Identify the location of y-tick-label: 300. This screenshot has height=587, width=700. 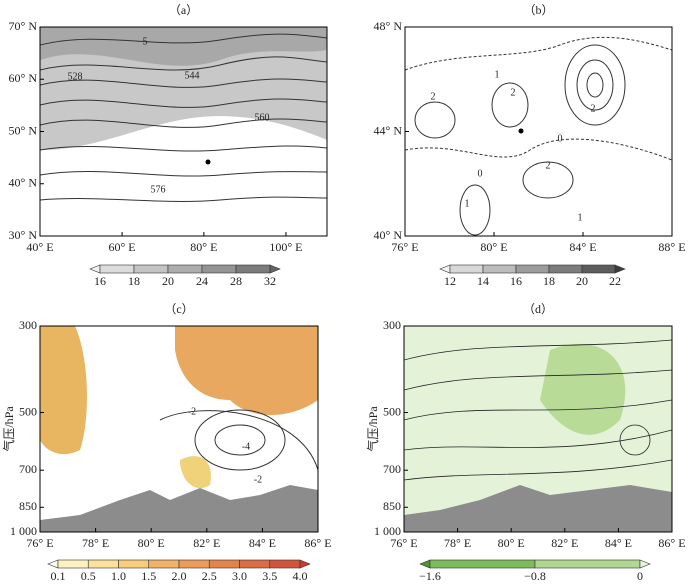
(28, 325).